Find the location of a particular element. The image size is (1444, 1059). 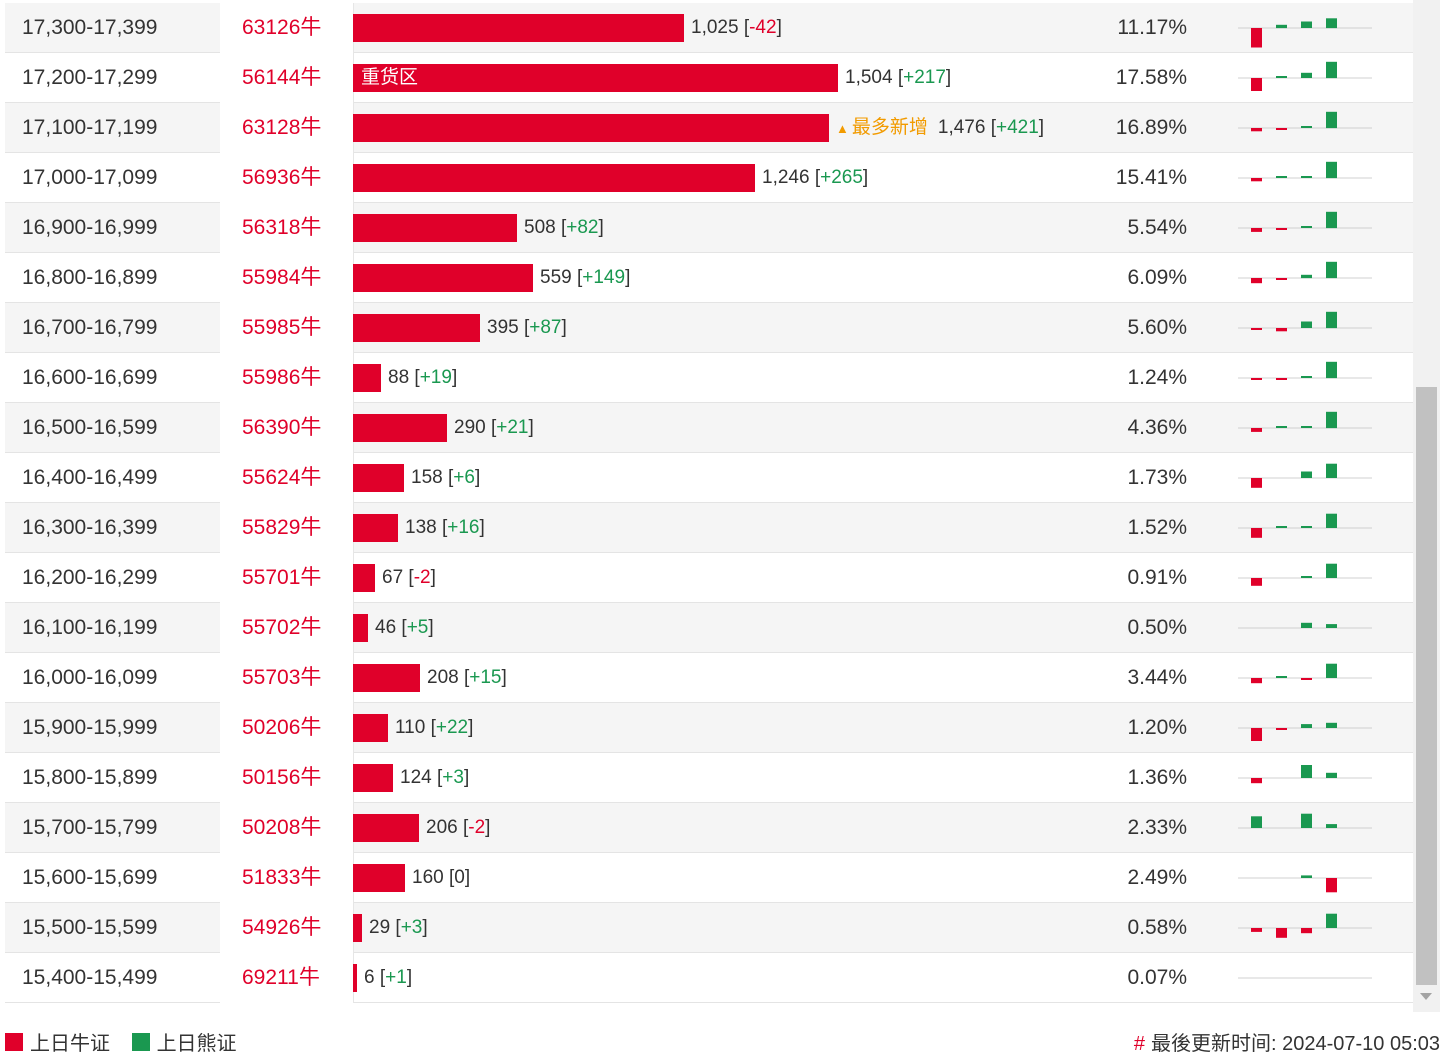

table-row: 15,400-15,499 69211牛 6 [+1] 0.07% is located at coordinates (709, 978).